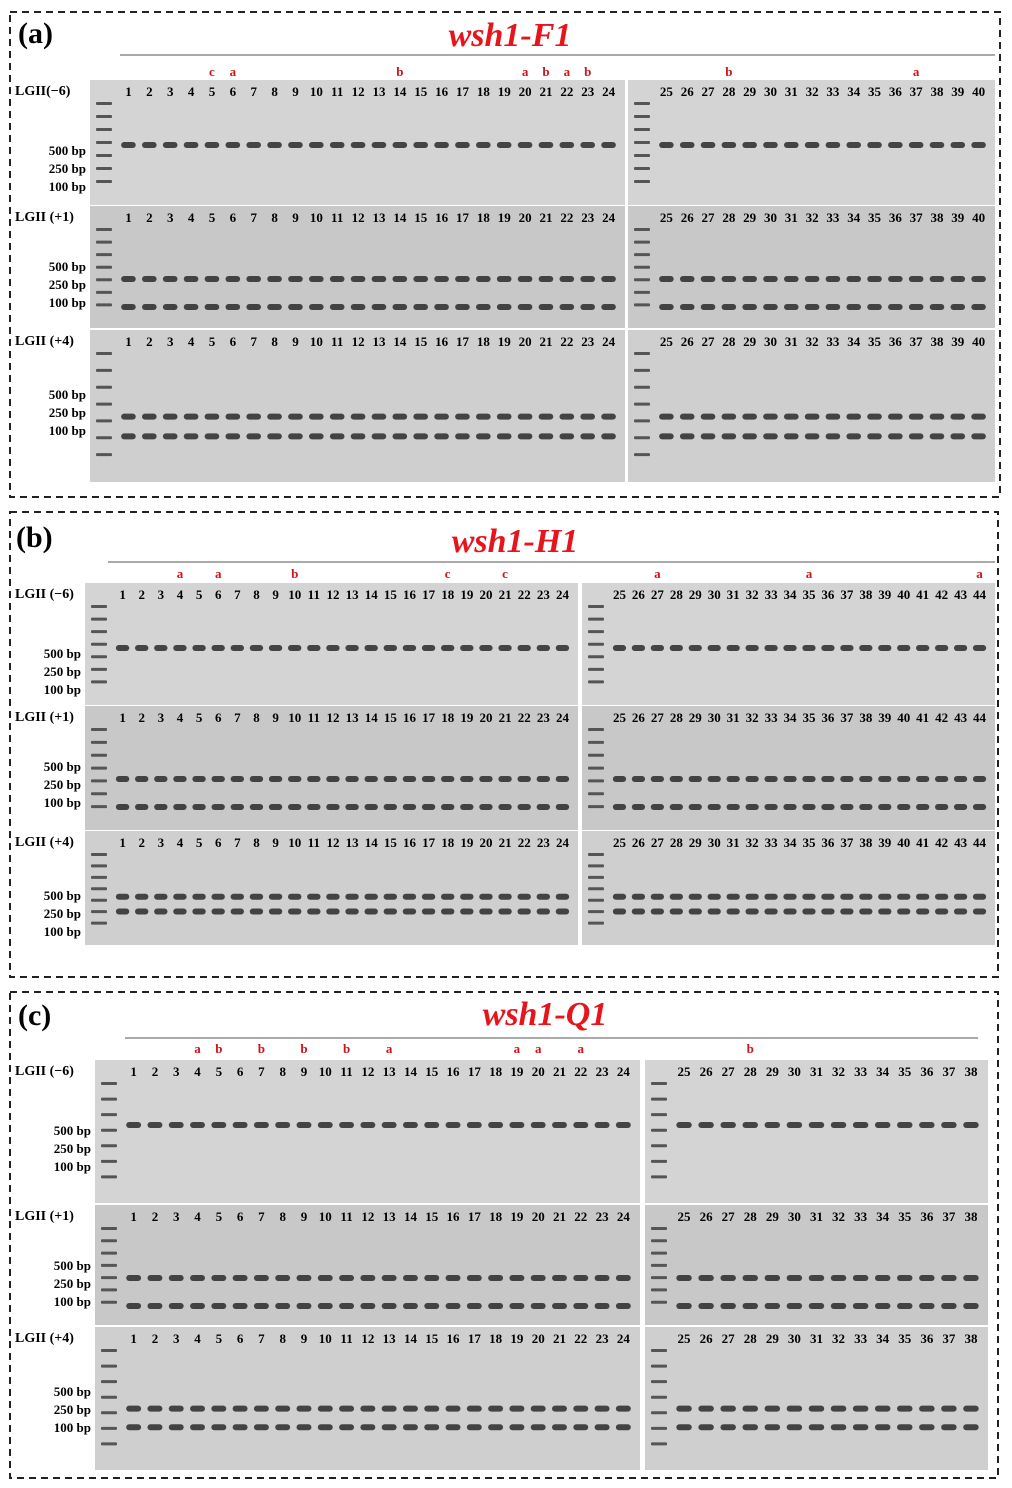 The width and height of the screenshot is (1012, 1488). What do you see at coordinates (358, 91) in the screenshot?
I see `lane-number: 12` at bounding box center [358, 91].